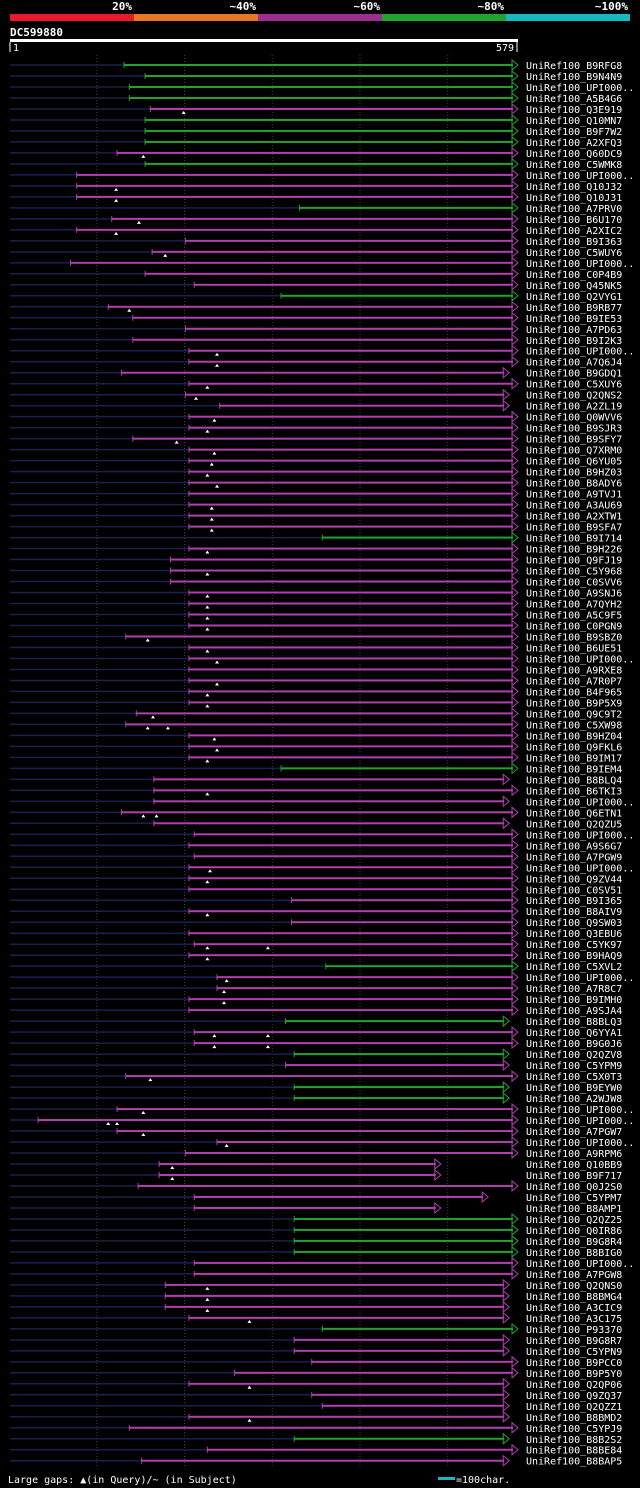  Describe the element at coordinates (316, 1175) in the screenshot. I see `hit-row: UniRef100_B9F717` at that location.